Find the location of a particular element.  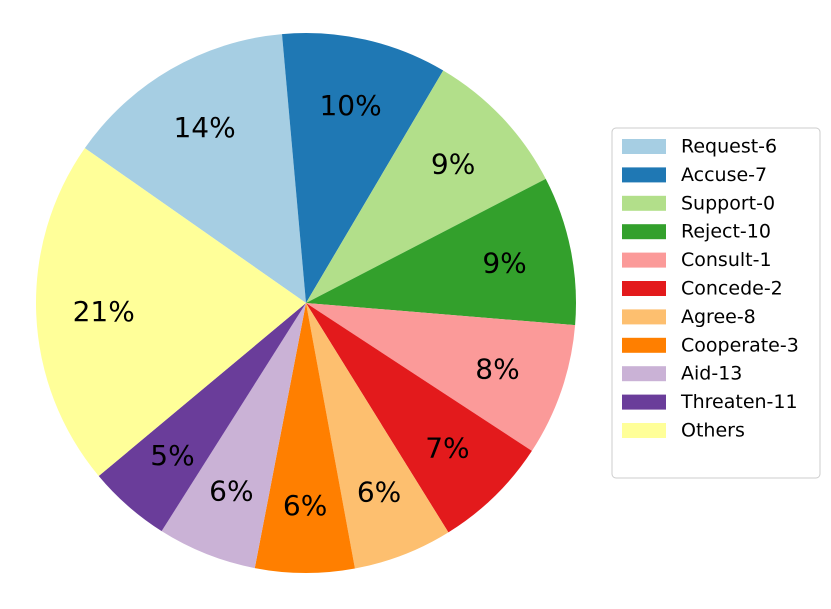

legend-label: Concede-2 is located at coordinates (732, 289).